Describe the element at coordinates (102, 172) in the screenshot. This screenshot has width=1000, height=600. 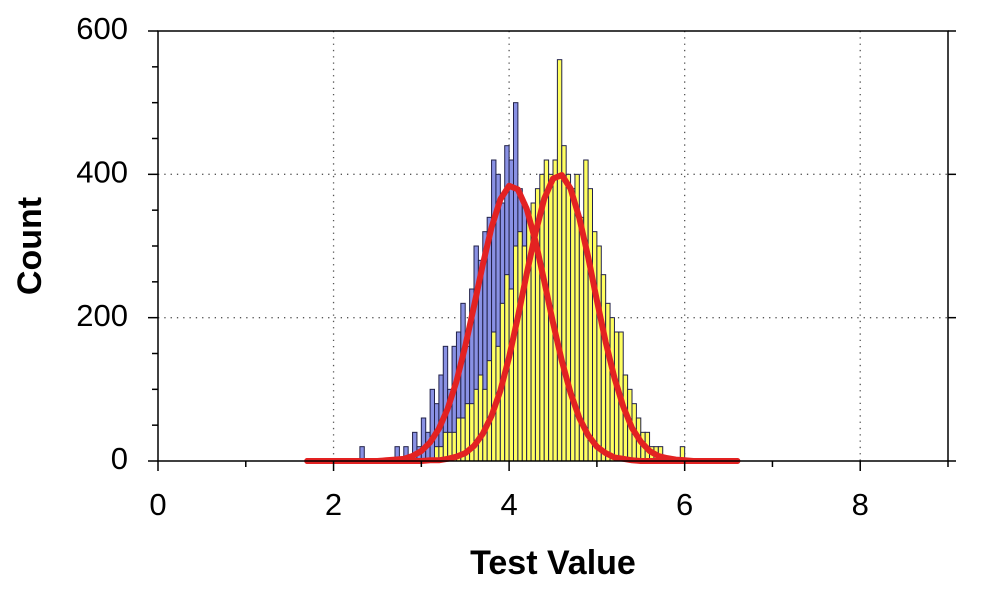
I see `y-tick-label: 400` at that location.